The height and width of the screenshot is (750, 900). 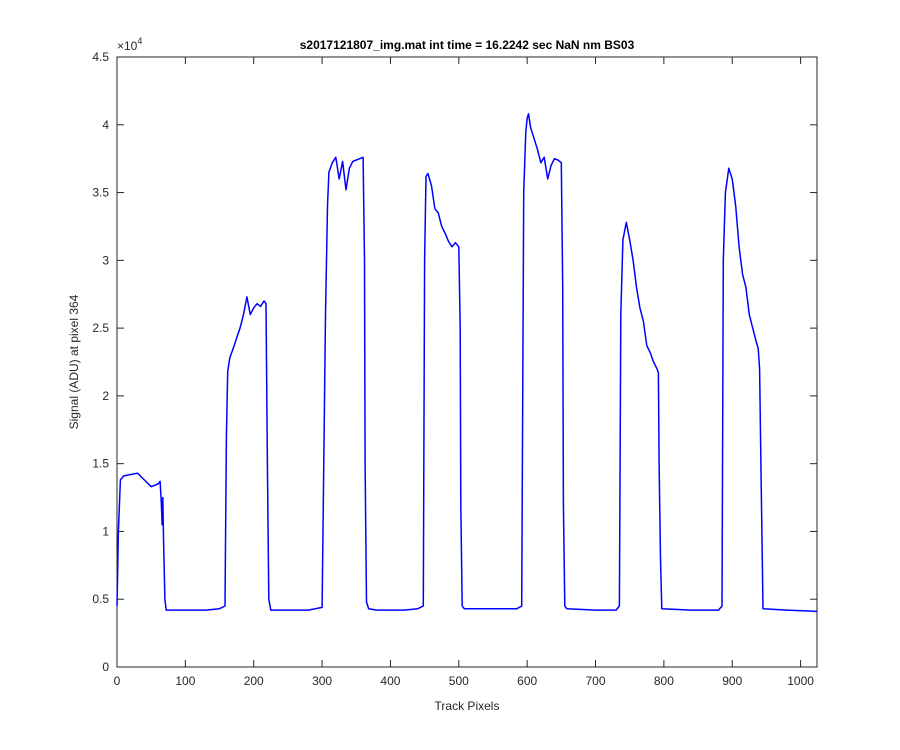 I want to click on y-axis-exponent-base: ×10, so click(x=127, y=46).